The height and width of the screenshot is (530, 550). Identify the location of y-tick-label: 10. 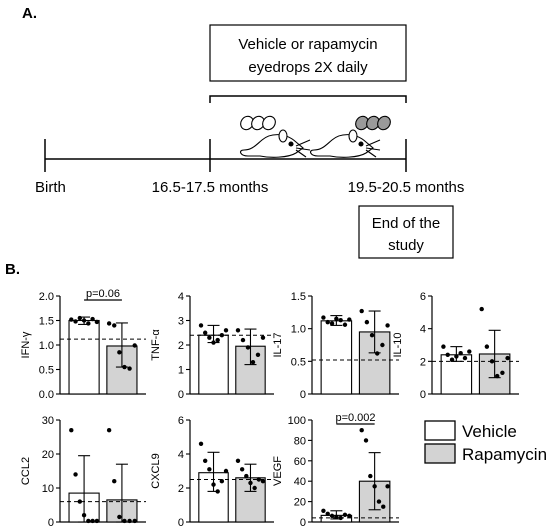
(48, 489).